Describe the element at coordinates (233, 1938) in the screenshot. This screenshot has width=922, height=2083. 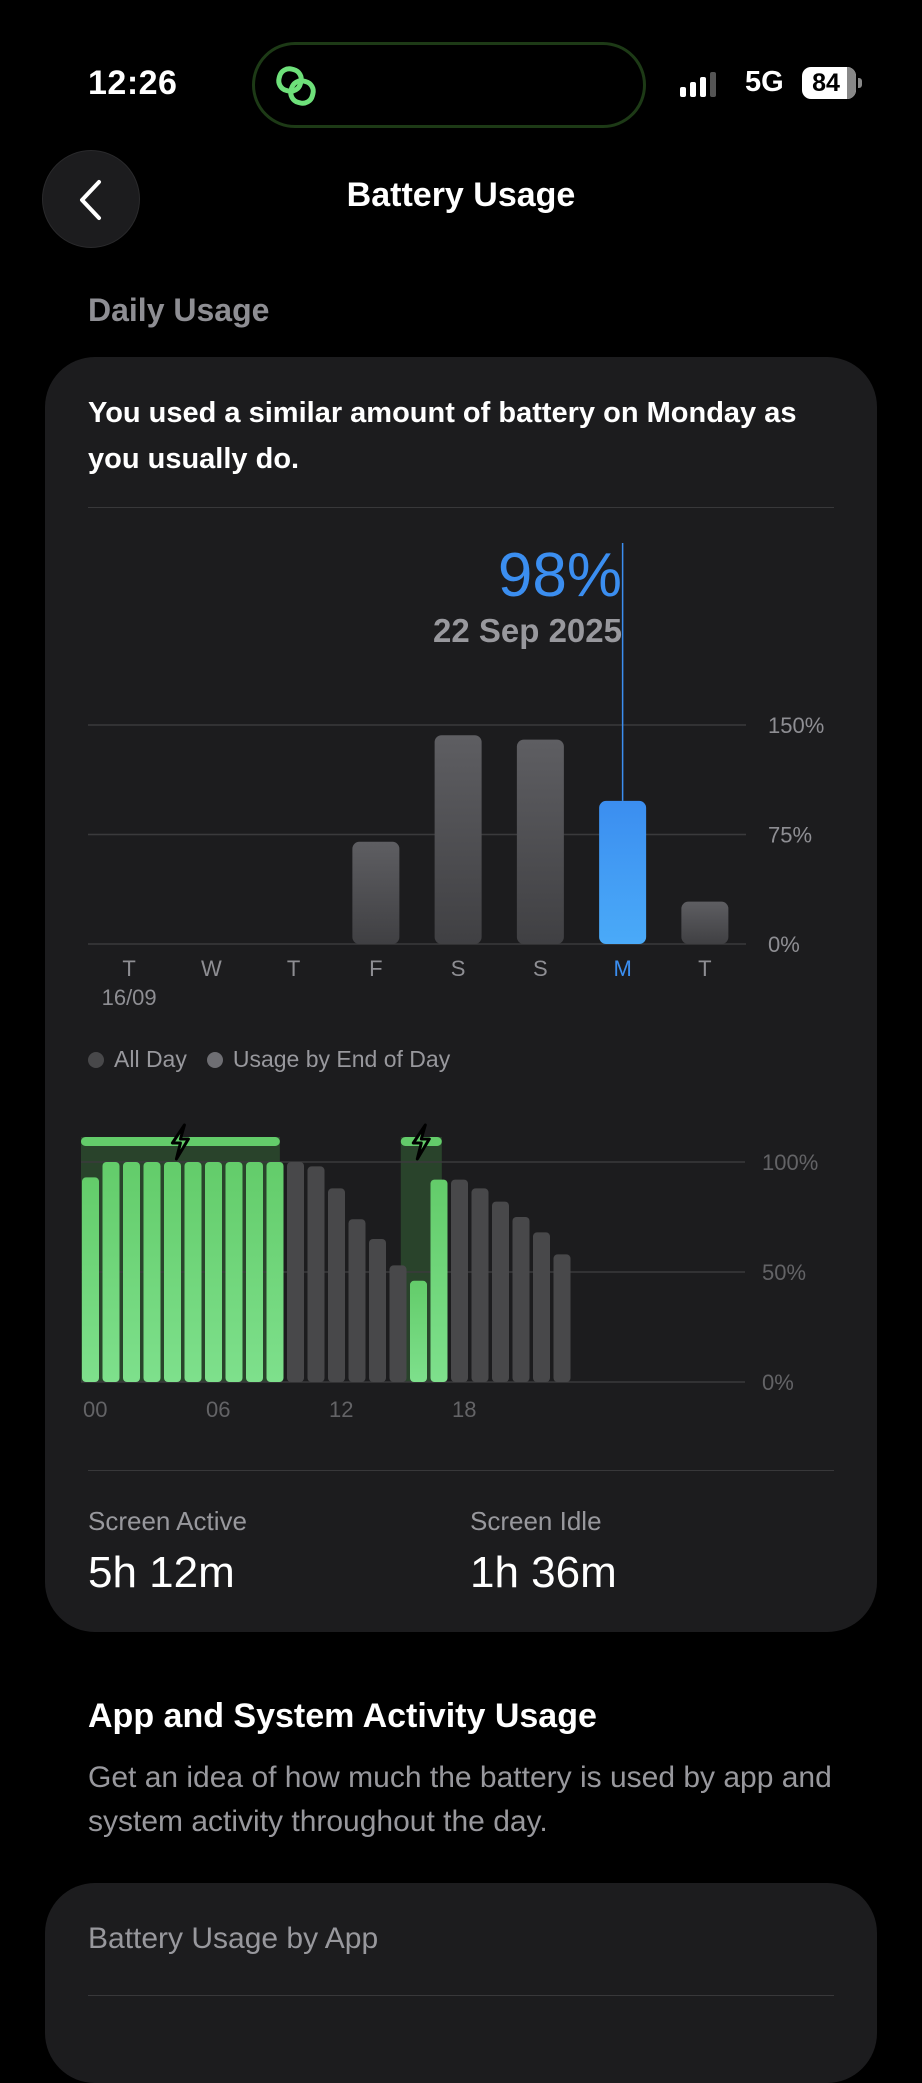
I see `battery-by-app-title: Battery Usage by App` at that location.